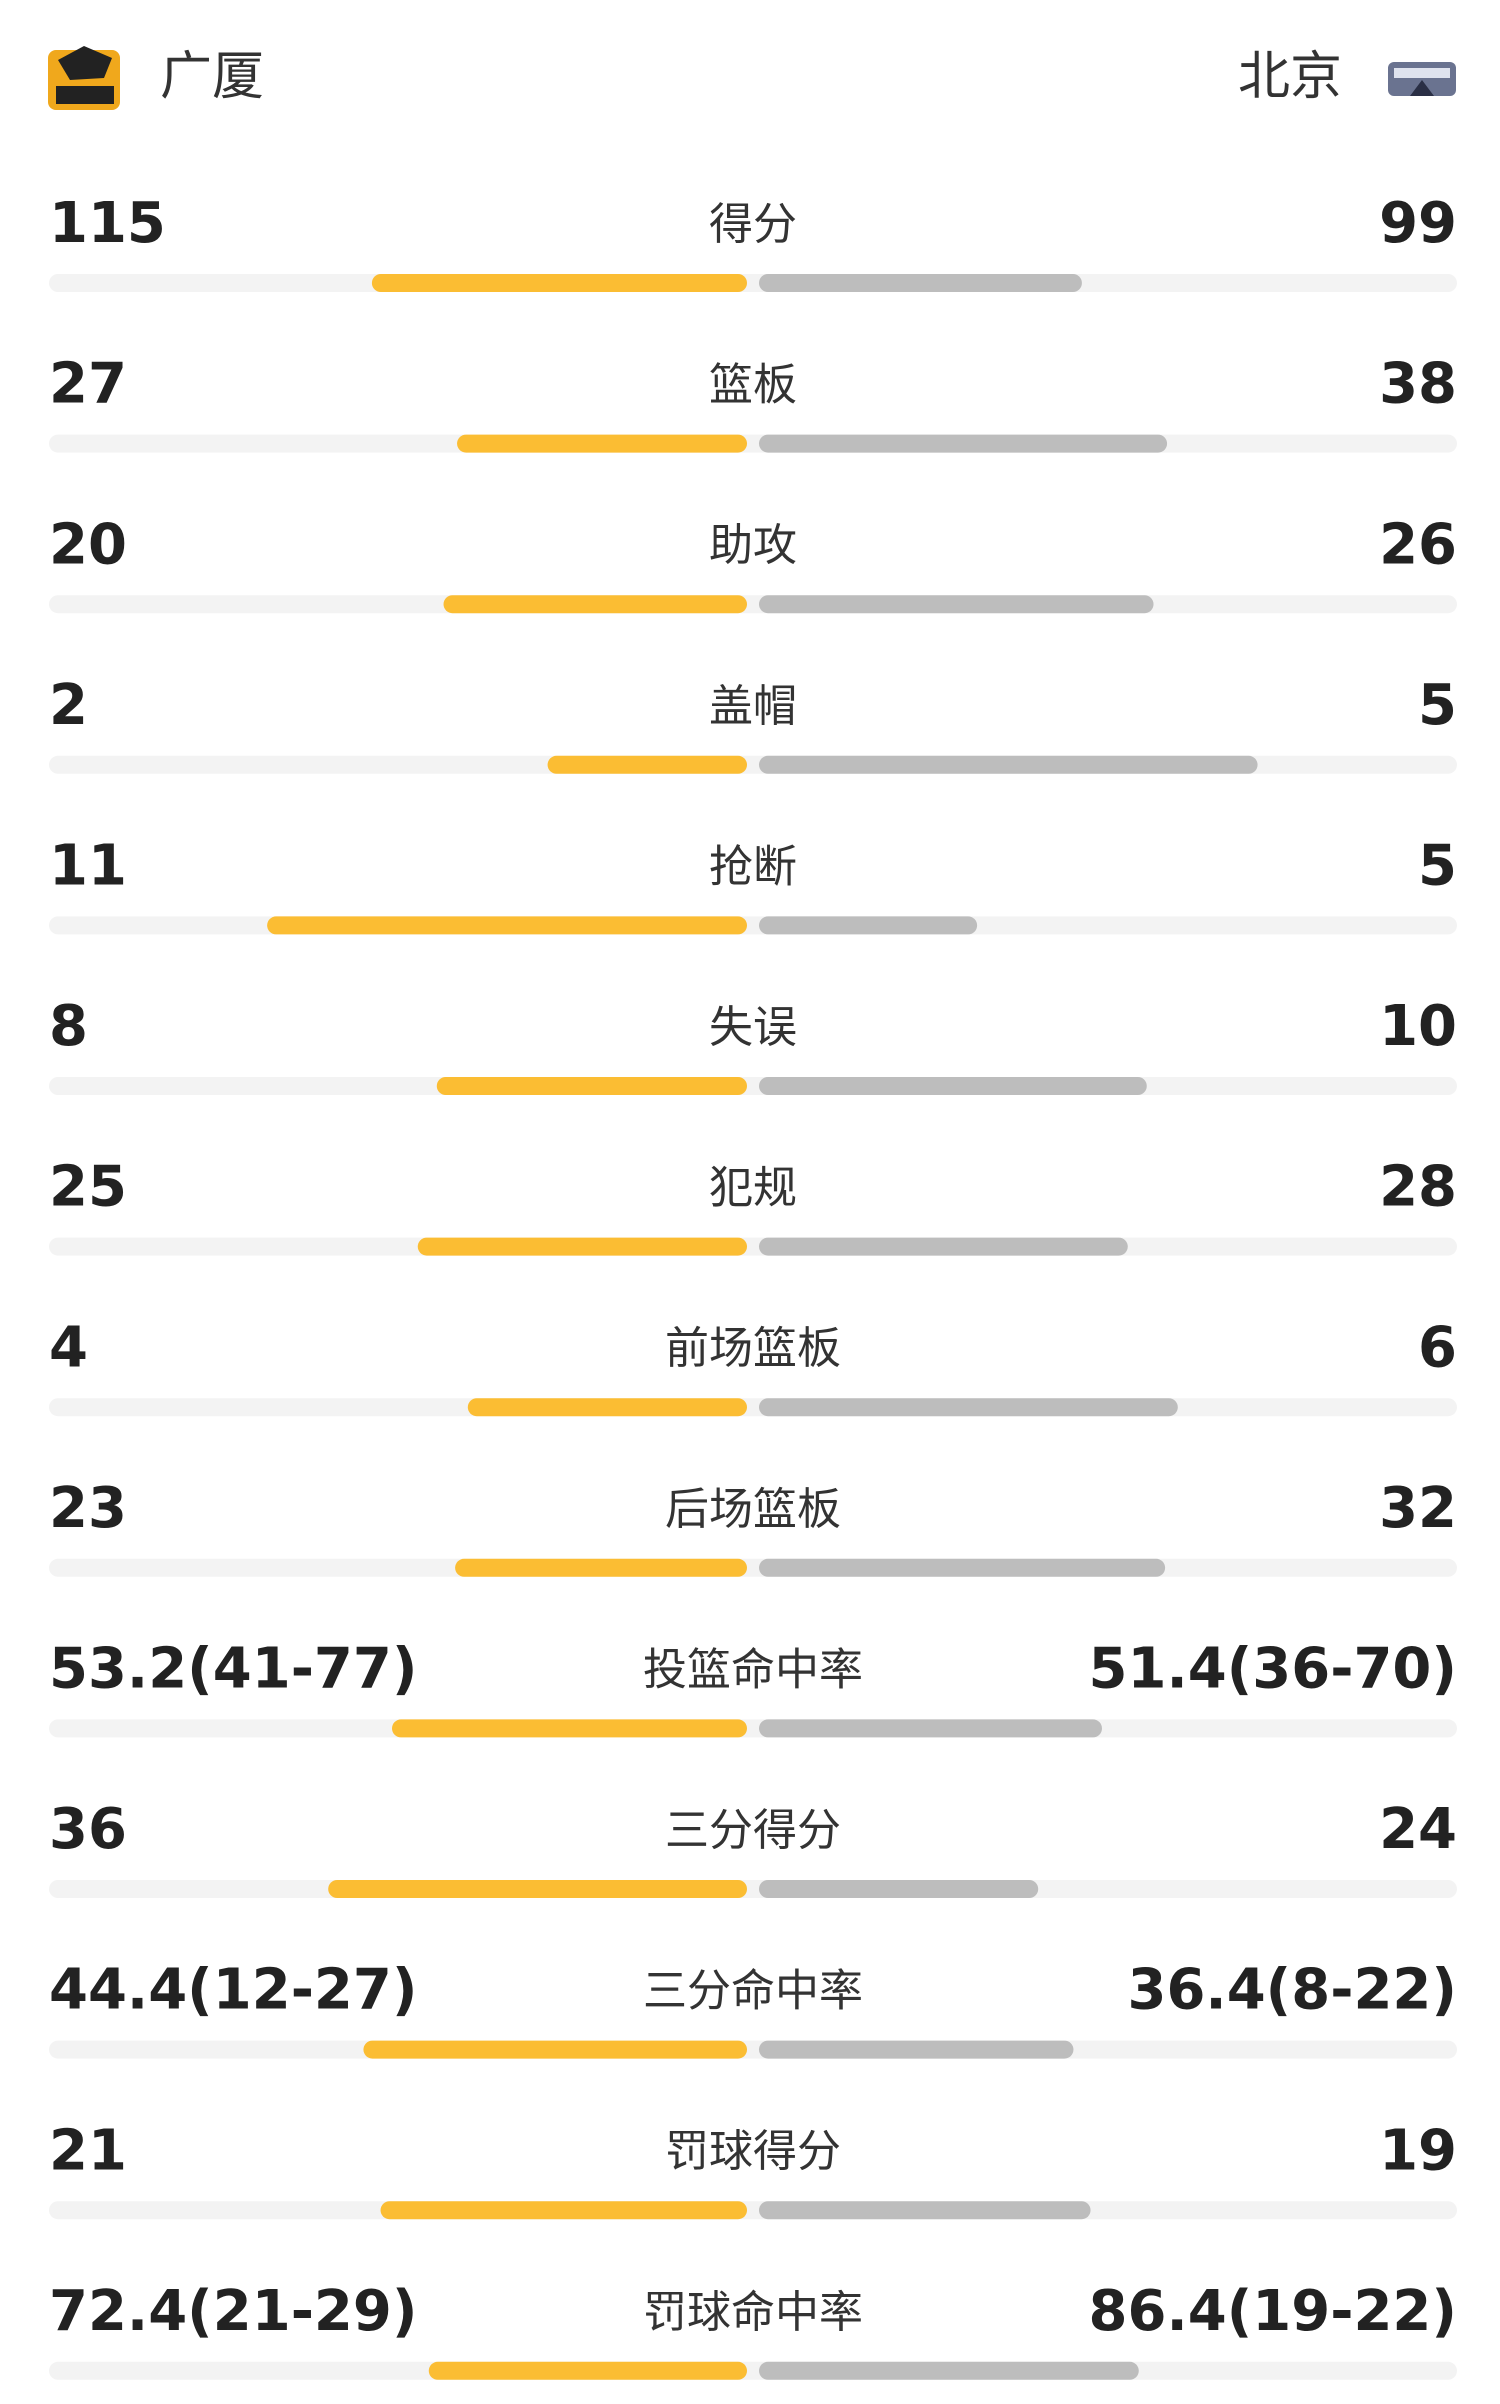  I want to click on home-value: 53.2(41-77), so click(233, 1669).